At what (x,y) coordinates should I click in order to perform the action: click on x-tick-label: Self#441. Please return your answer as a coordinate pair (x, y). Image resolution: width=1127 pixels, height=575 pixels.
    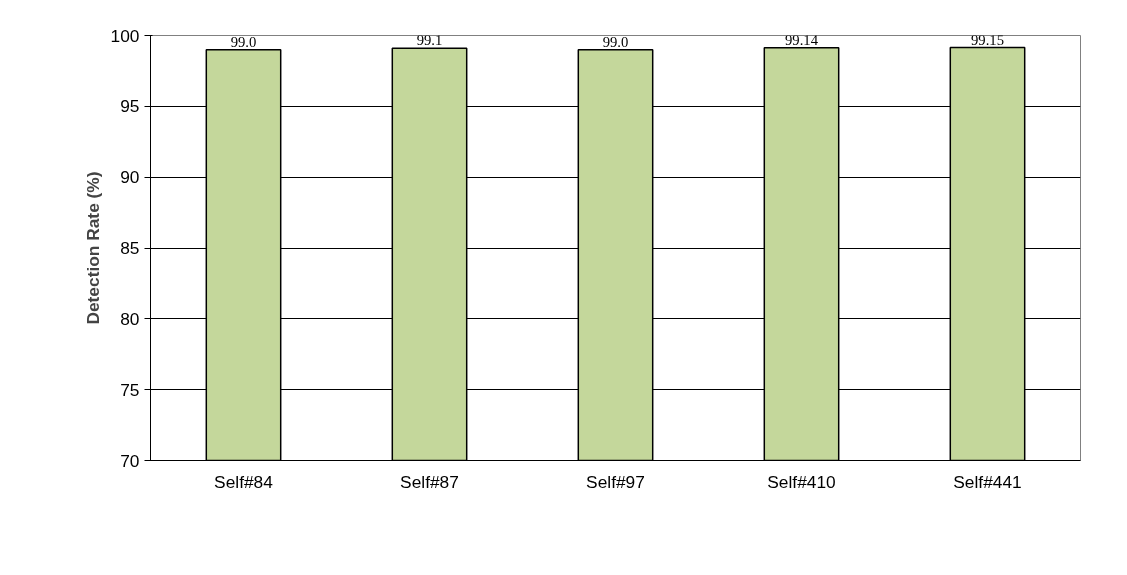
    Looking at the image, I should click on (987, 481).